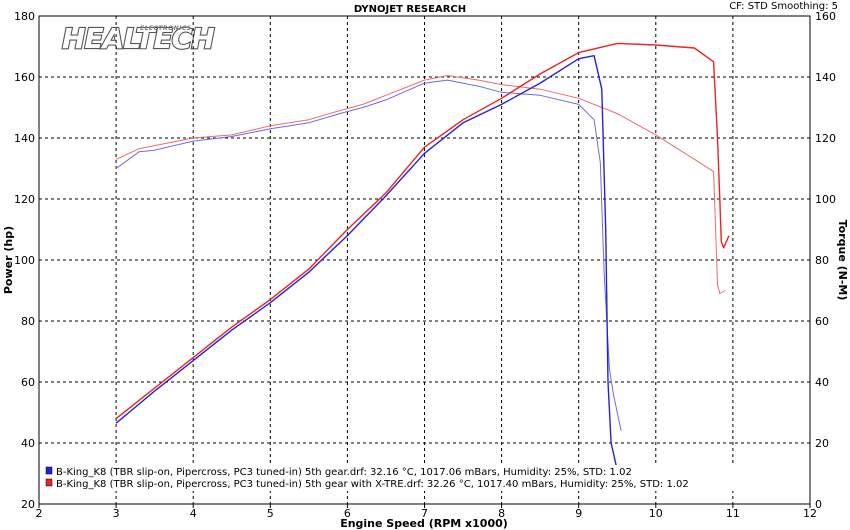  What do you see at coordinates (24, 16) in the screenshot?
I see `y-left-tick-label: 180` at bounding box center [24, 16].